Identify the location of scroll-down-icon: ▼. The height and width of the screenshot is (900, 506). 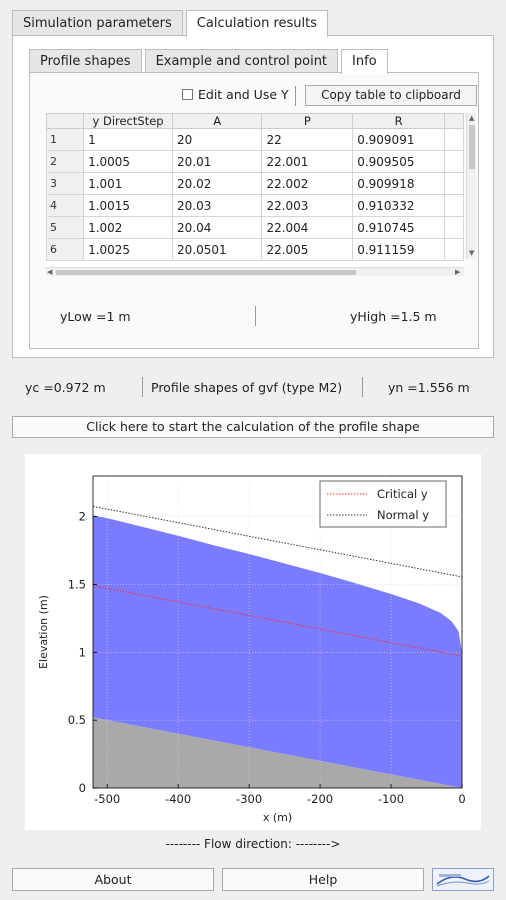
(472, 253).